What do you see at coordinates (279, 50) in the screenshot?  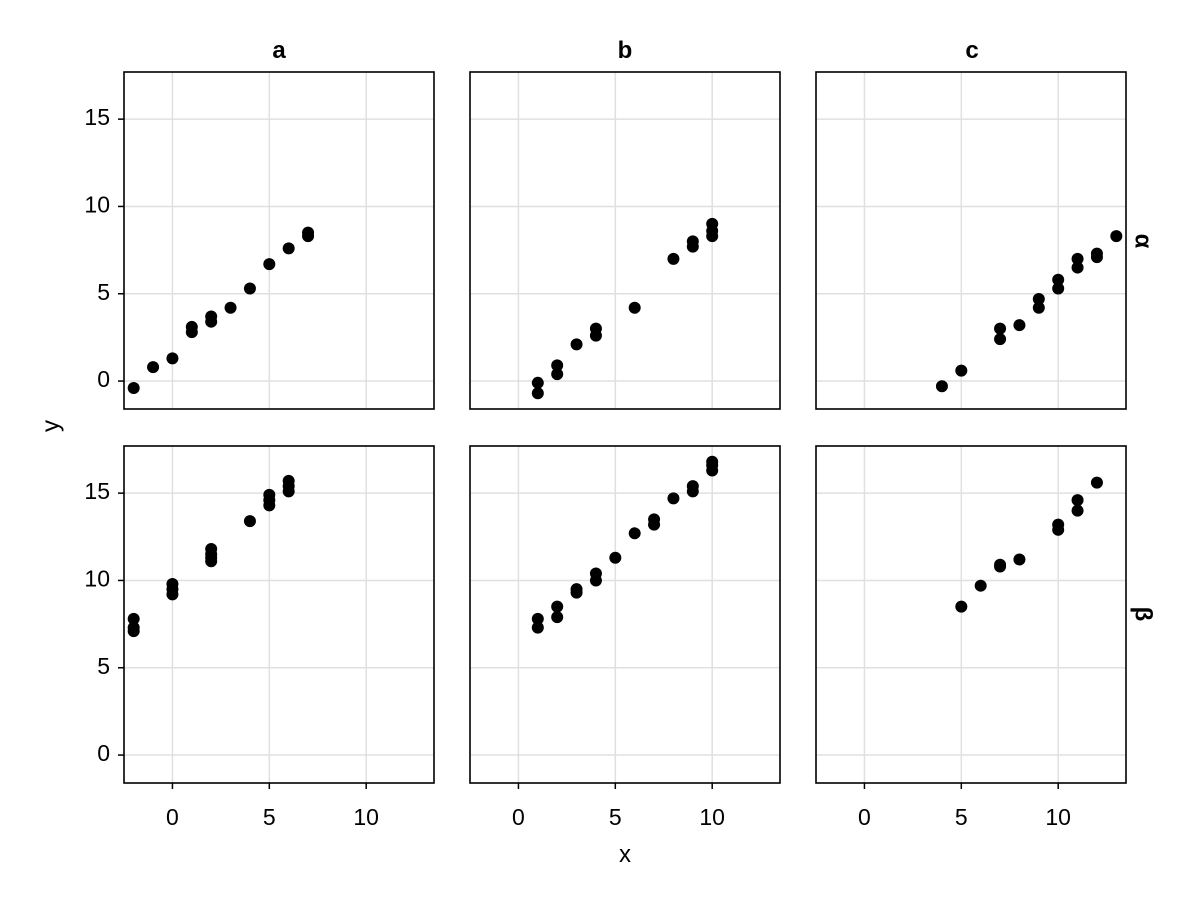 I see `col-title-a: a` at bounding box center [279, 50].